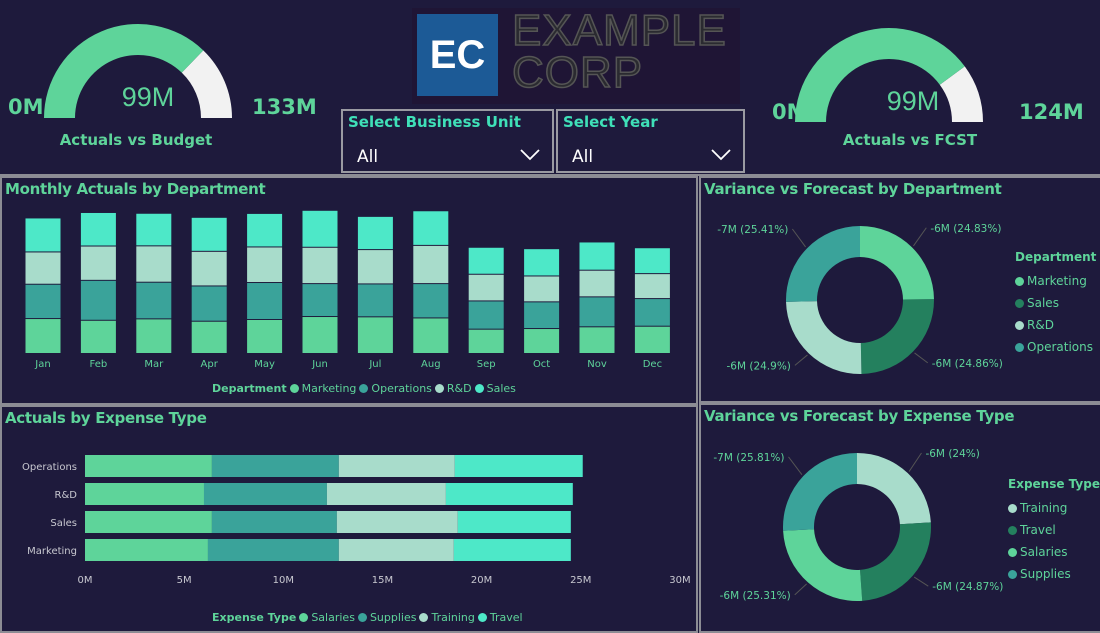 The width and height of the screenshot is (1100, 633). I want to click on data-label: -6M (25.31%), so click(755, 596).